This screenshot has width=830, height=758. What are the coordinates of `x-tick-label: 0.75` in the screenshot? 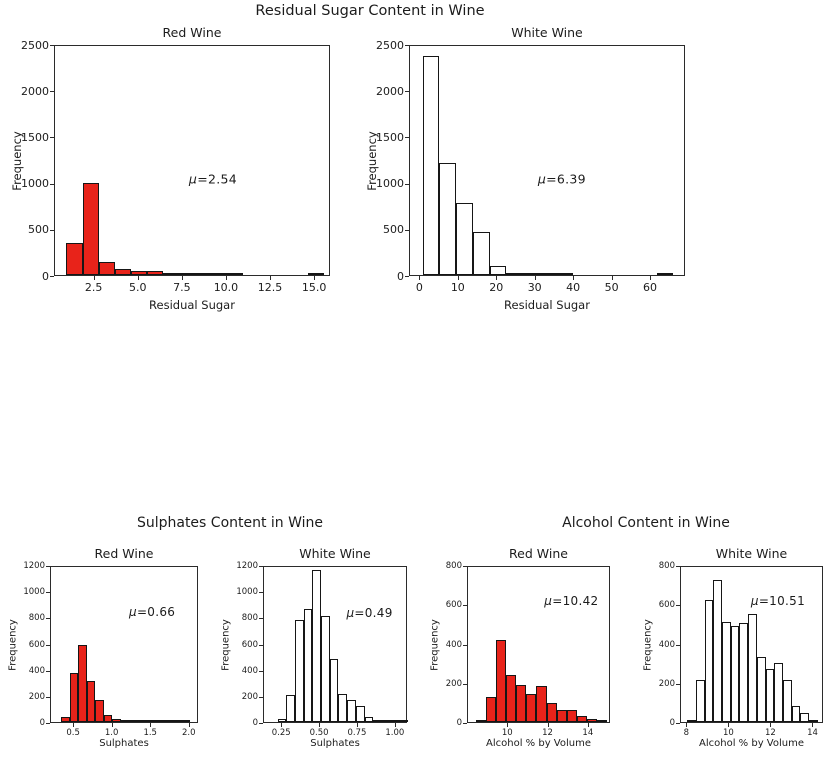 It's located at (357, 733).